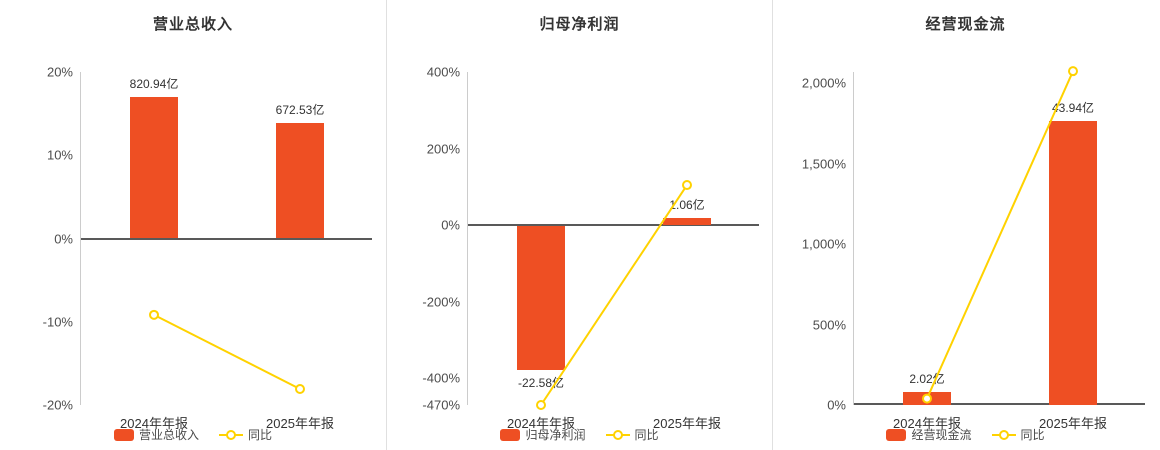 The image size is (1160, 450). I want to click on y-tick-label: 200%, so click(443, 149).